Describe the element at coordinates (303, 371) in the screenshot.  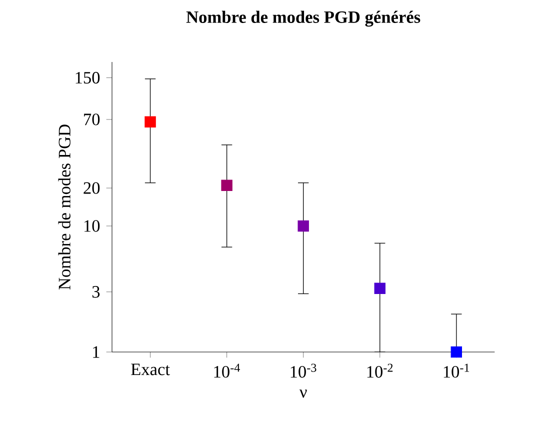
I see `x-tick-label: 10$^{-3}$` at that location.